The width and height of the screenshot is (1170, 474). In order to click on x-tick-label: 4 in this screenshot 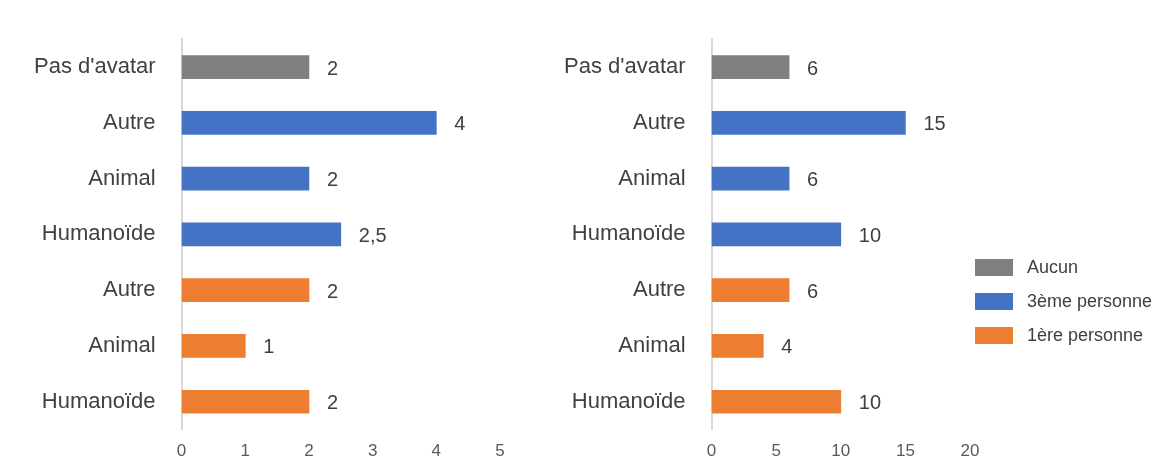, I will do `click(436, 451)`.